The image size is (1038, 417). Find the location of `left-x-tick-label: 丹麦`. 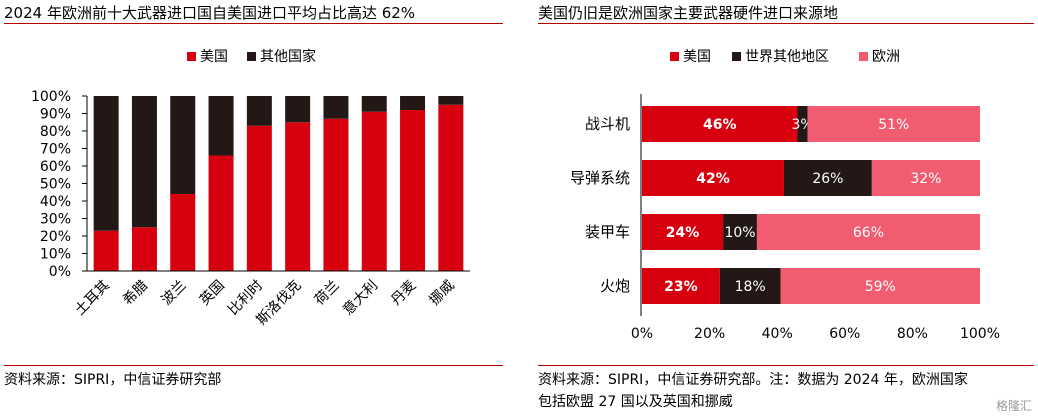

left-x-tick-label: 丹麦 is located at coordinates (403, 293).